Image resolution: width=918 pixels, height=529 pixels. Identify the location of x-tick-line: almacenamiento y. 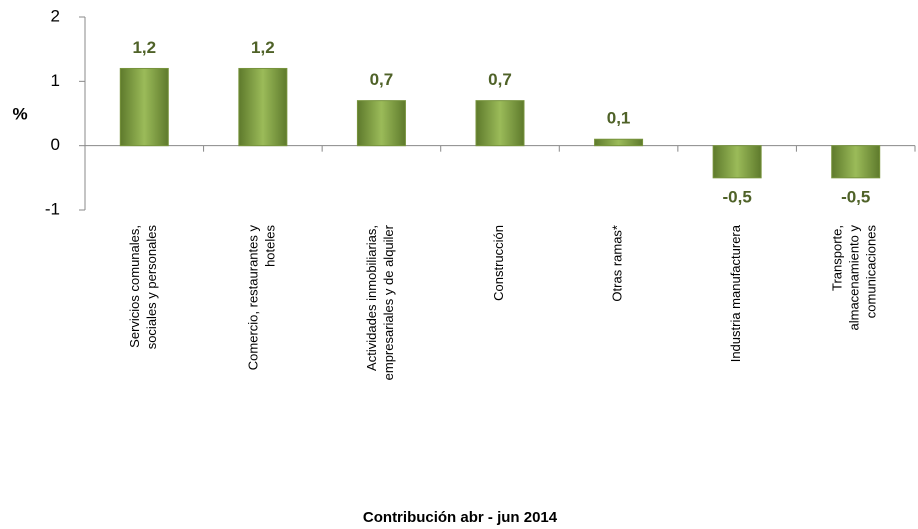
(854, 278).